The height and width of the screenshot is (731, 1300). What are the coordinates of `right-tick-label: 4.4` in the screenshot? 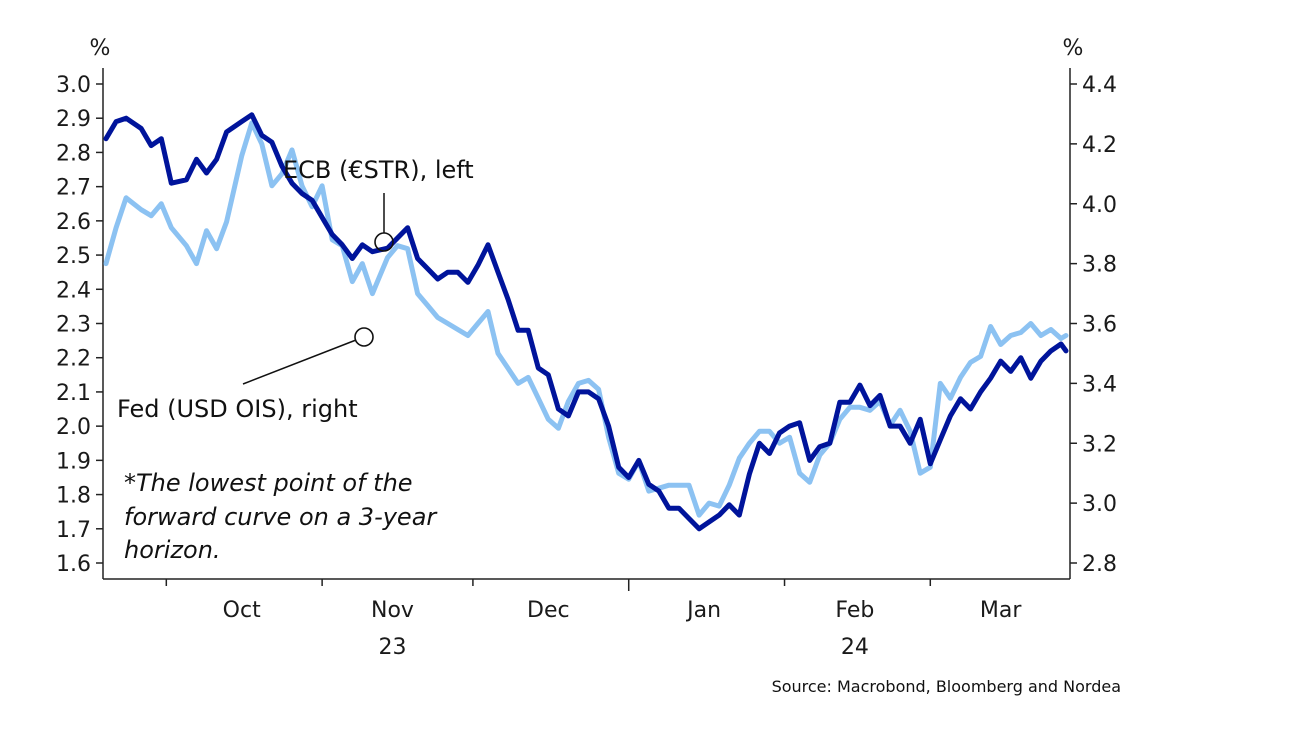 It's located at (1099, 85).